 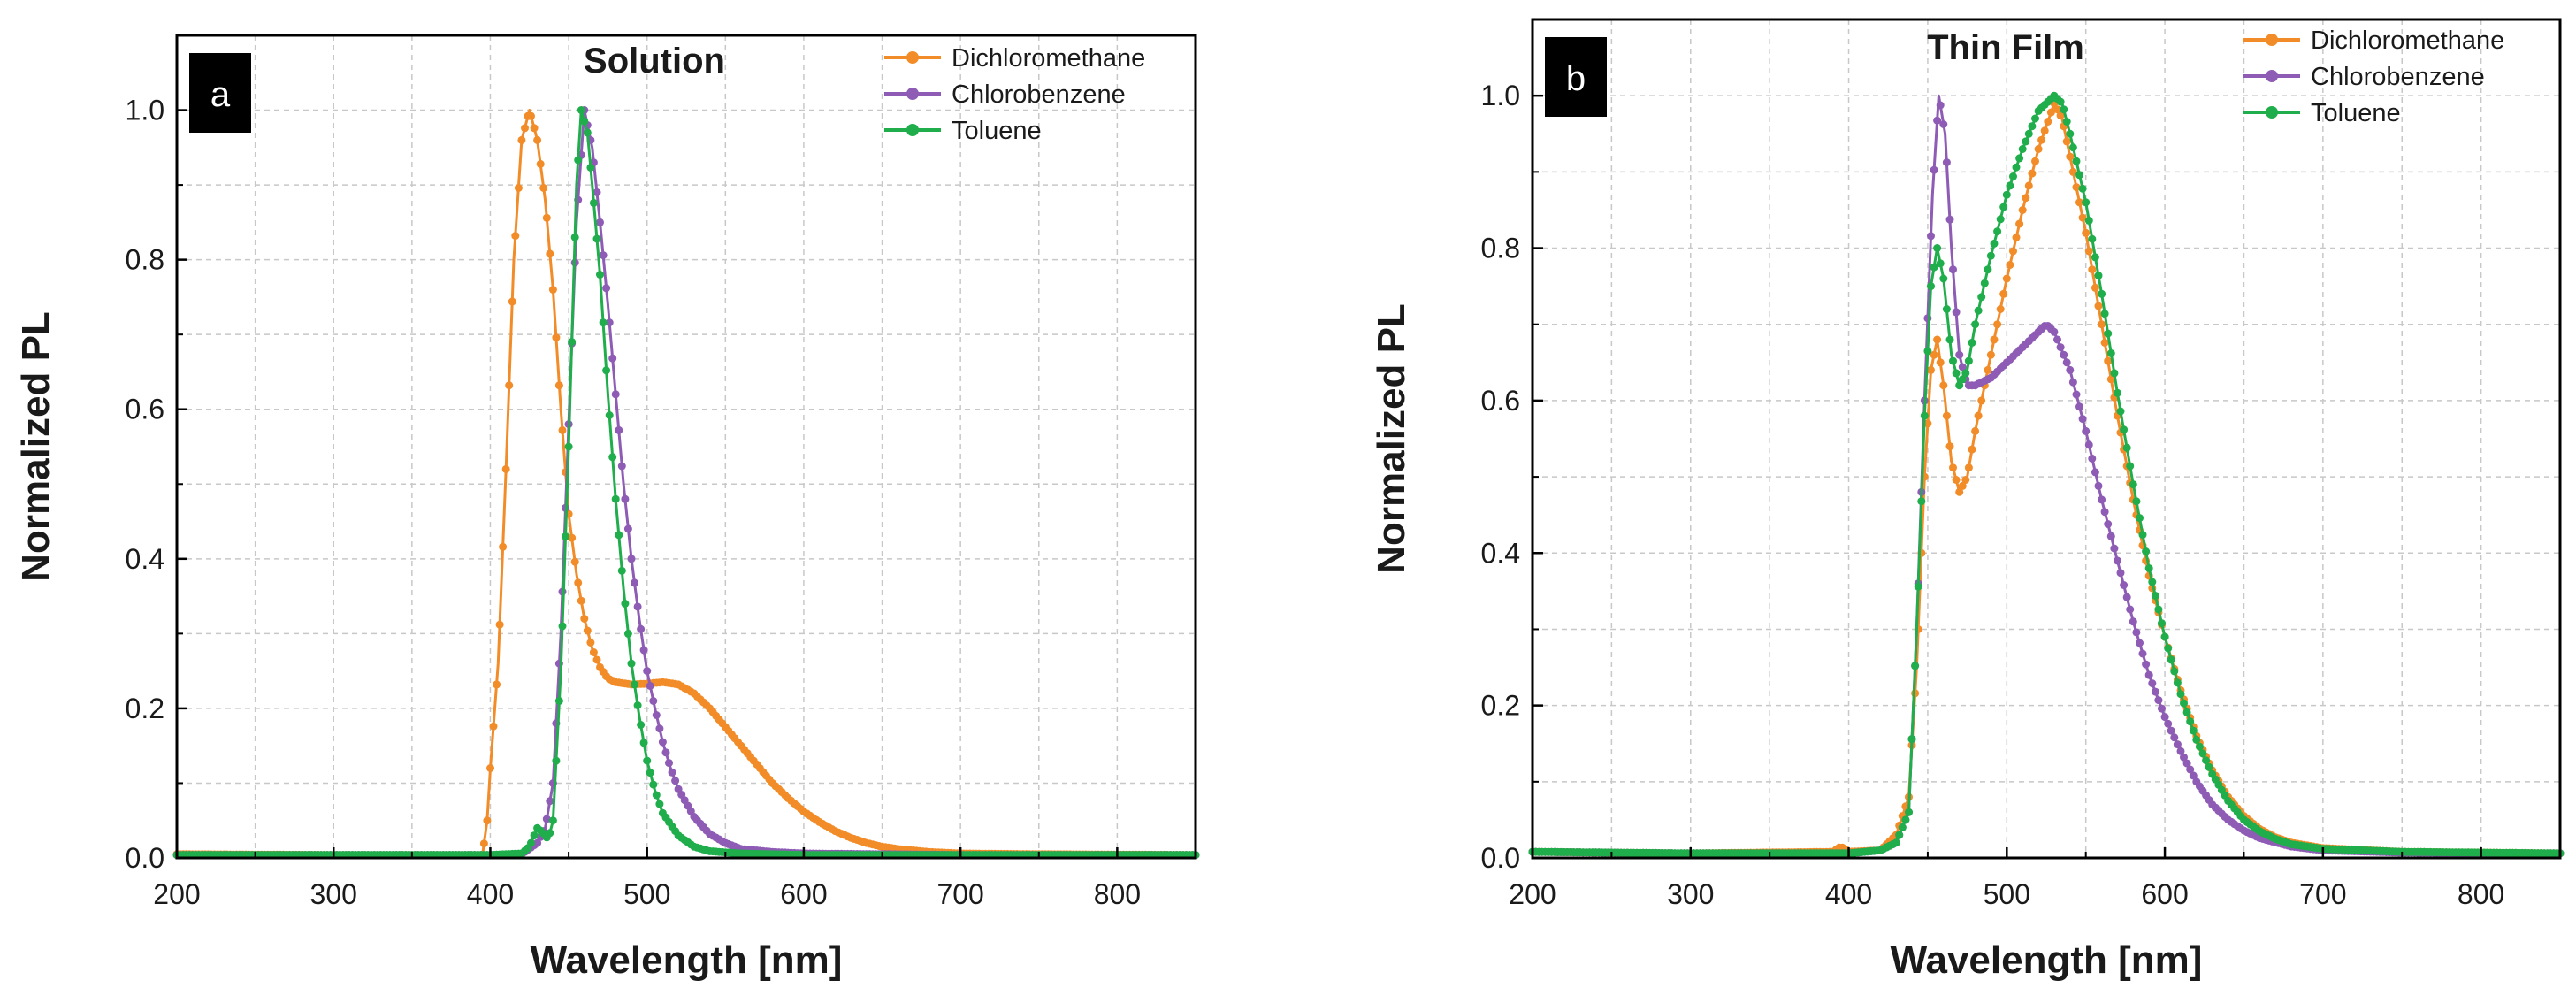 I want to click on y-tick-label: 0.6, so click(x=145, y=409).